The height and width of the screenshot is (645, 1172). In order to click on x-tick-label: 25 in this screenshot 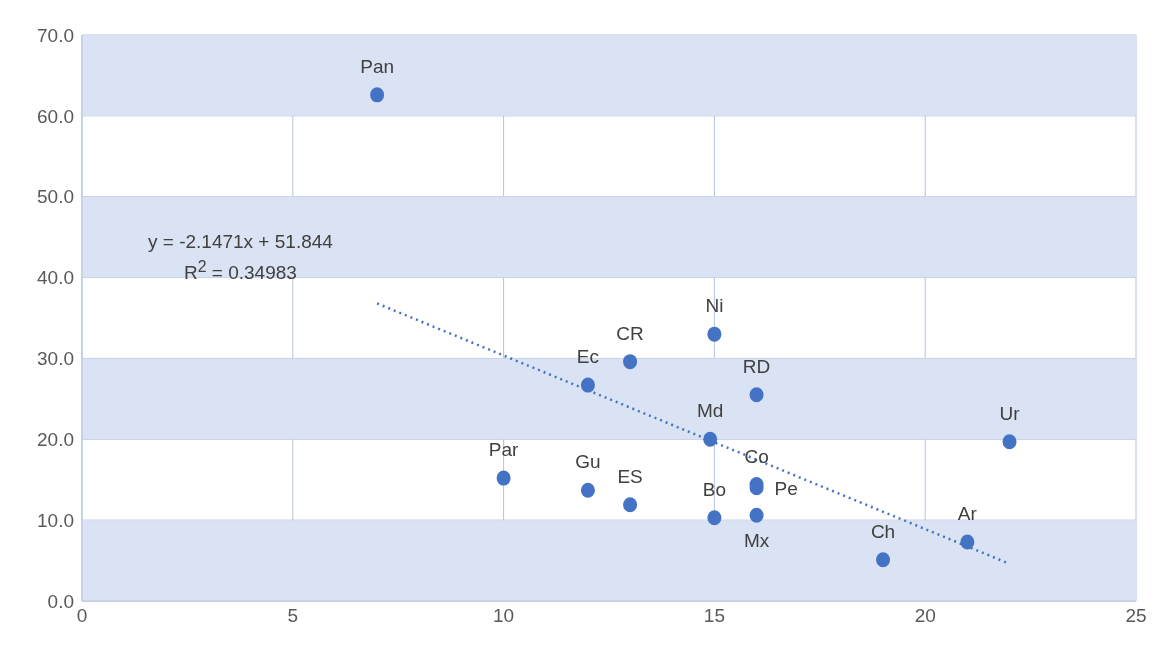, I will do `click(1136, 616)`.